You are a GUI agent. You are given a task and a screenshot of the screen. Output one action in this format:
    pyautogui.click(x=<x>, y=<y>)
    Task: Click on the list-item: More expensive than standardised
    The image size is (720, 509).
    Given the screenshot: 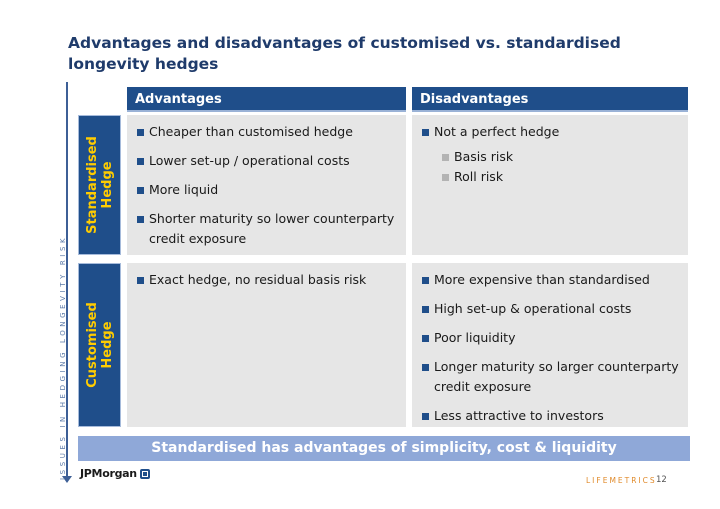 What is the action you would take?
    pyautogui.click(x=550, y=280)
    